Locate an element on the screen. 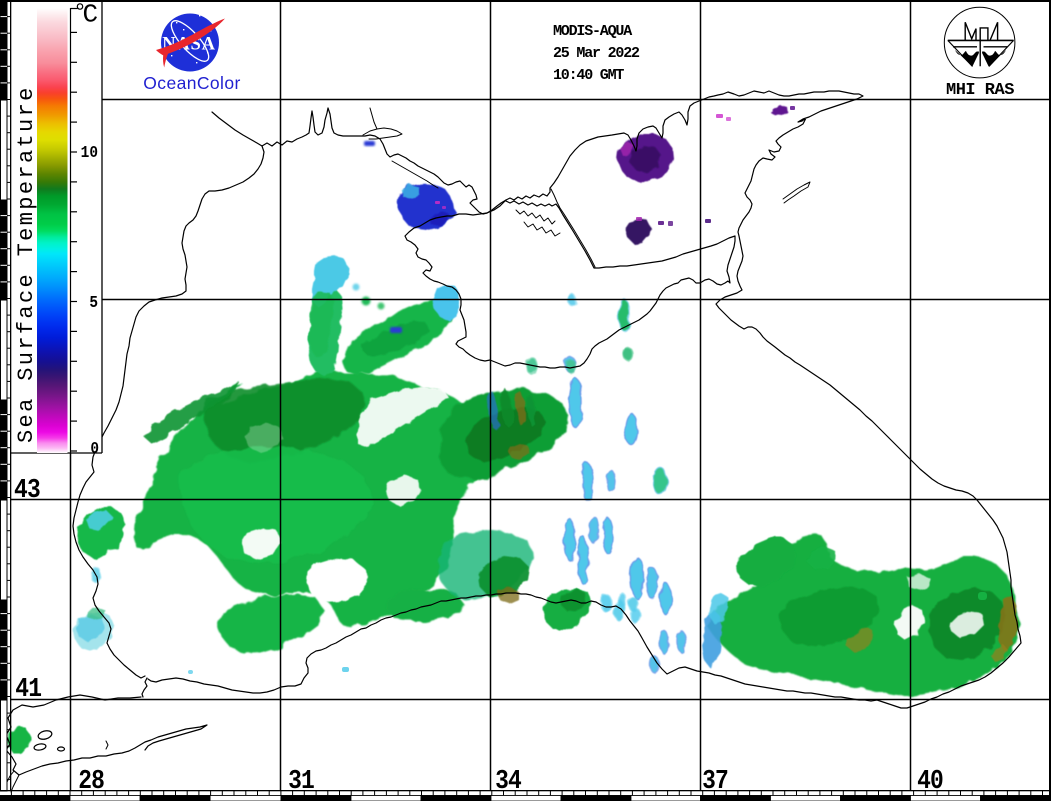  svg-text: 40 is located at coordinates (930, 780).